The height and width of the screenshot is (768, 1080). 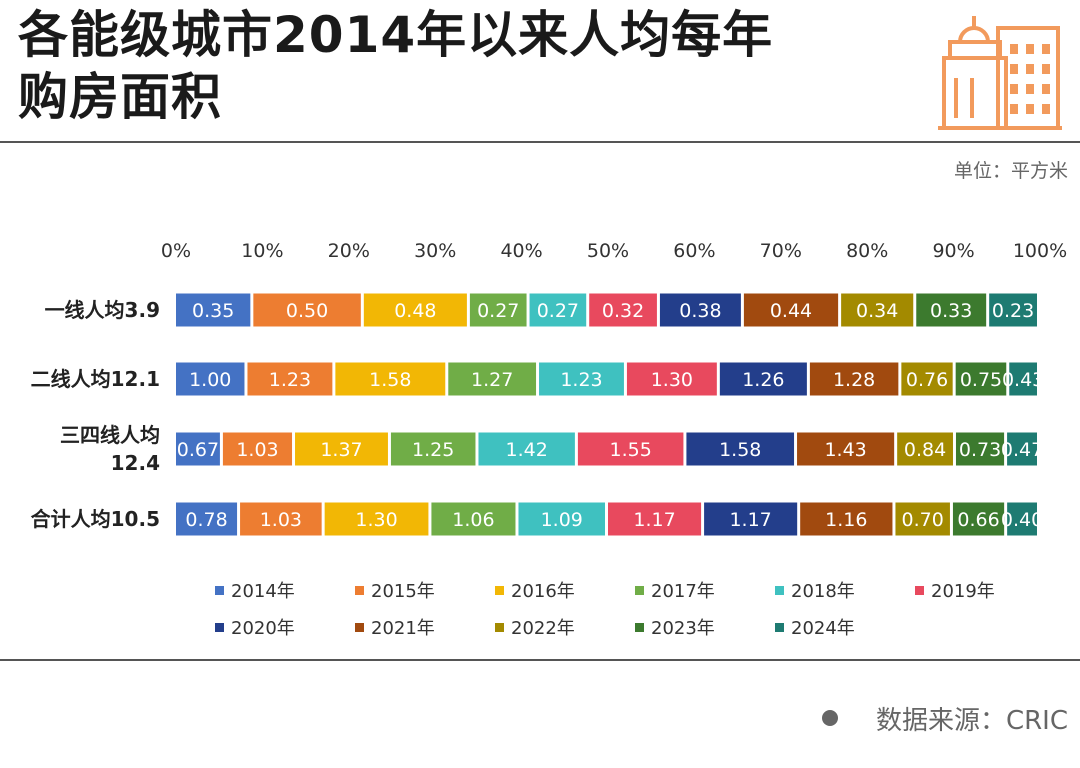 I want to click on data-label: 0.27, so click(x=558, y=311).